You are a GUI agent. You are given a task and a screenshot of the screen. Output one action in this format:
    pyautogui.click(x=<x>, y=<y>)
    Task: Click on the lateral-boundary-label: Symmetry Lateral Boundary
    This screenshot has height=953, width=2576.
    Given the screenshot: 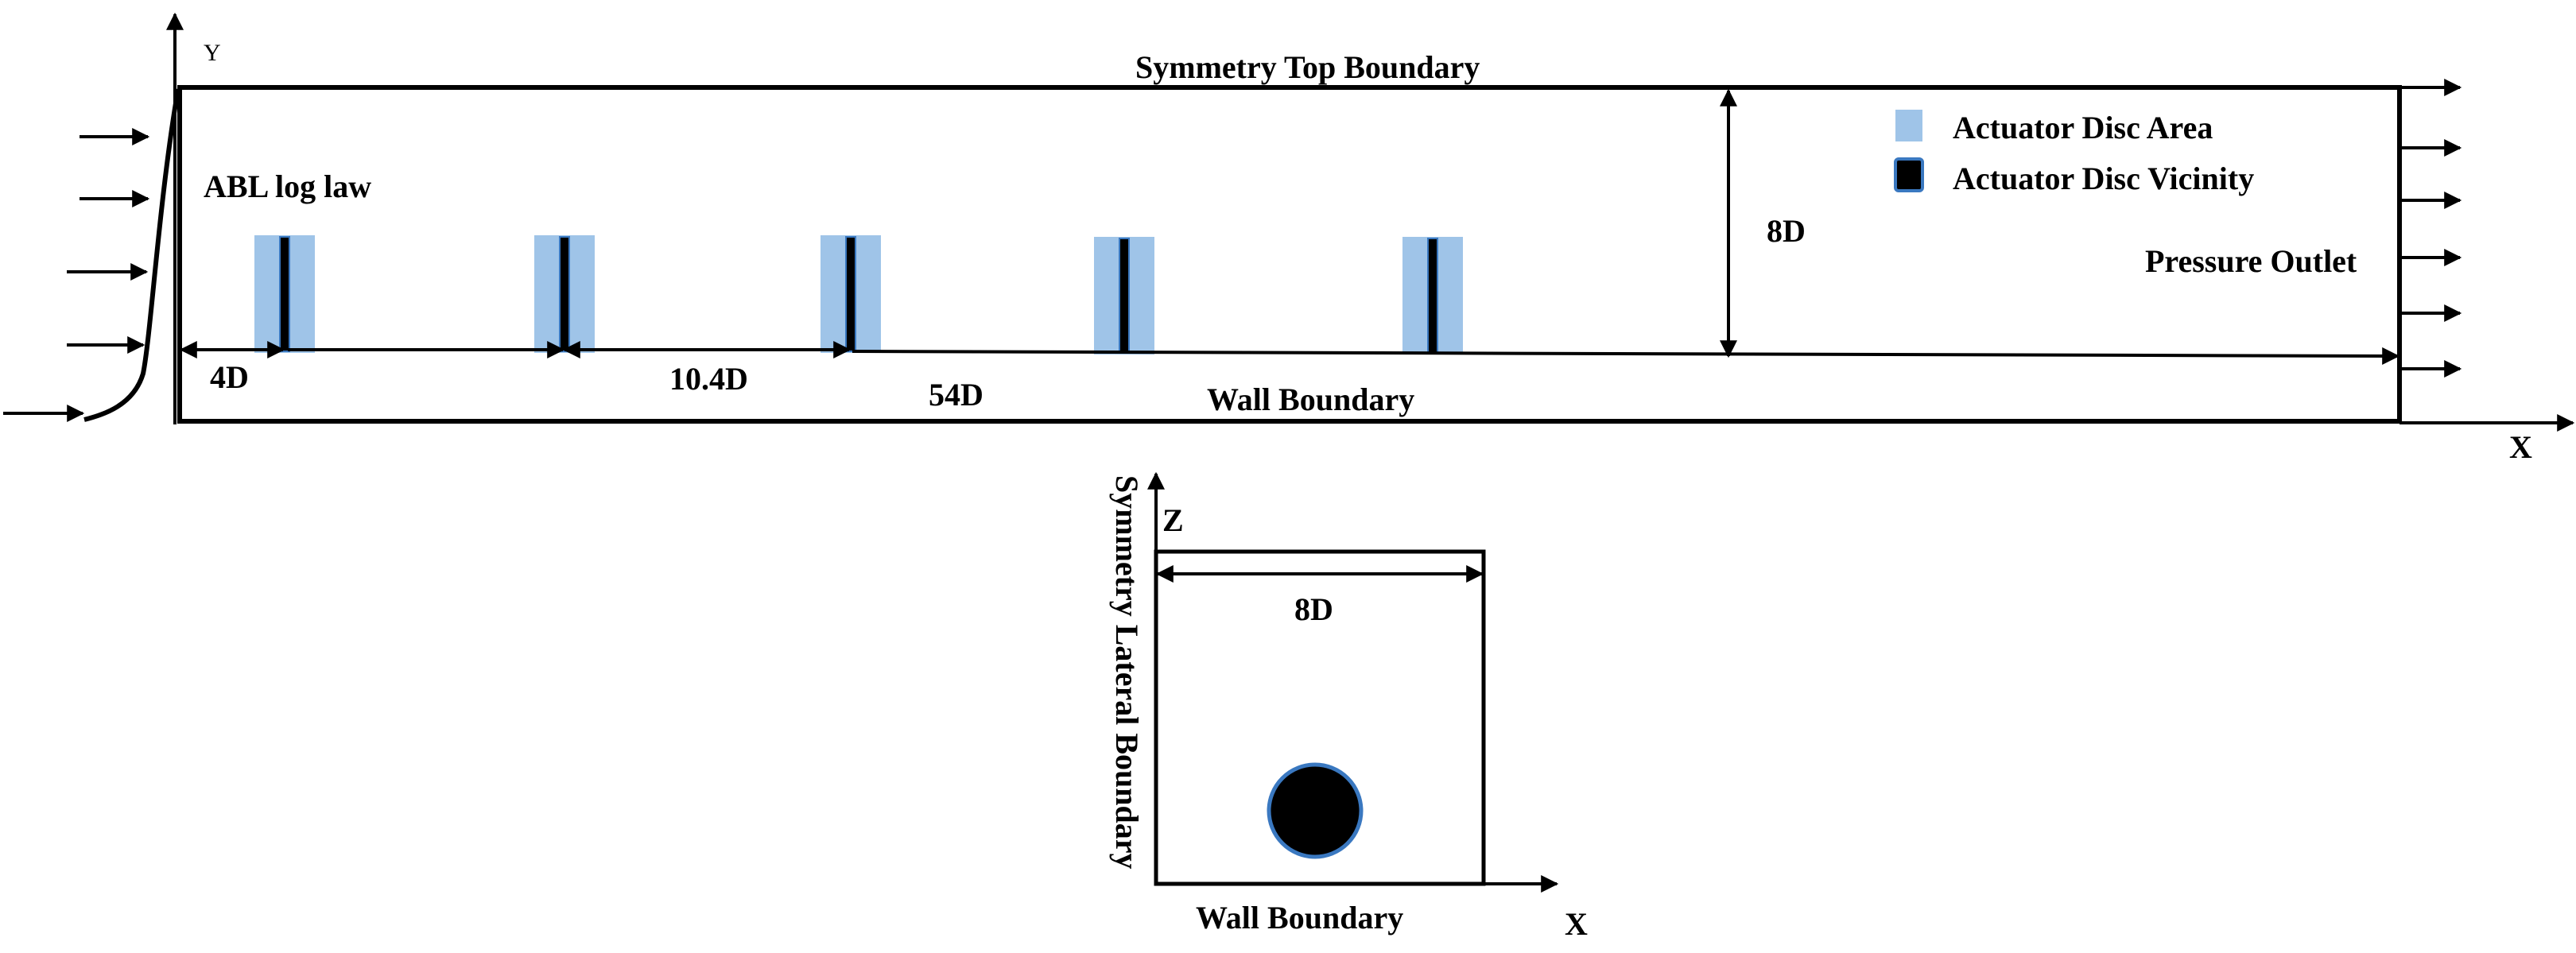 What is the action you would take?
    pyautogui.click(x=1127, y=672)
    